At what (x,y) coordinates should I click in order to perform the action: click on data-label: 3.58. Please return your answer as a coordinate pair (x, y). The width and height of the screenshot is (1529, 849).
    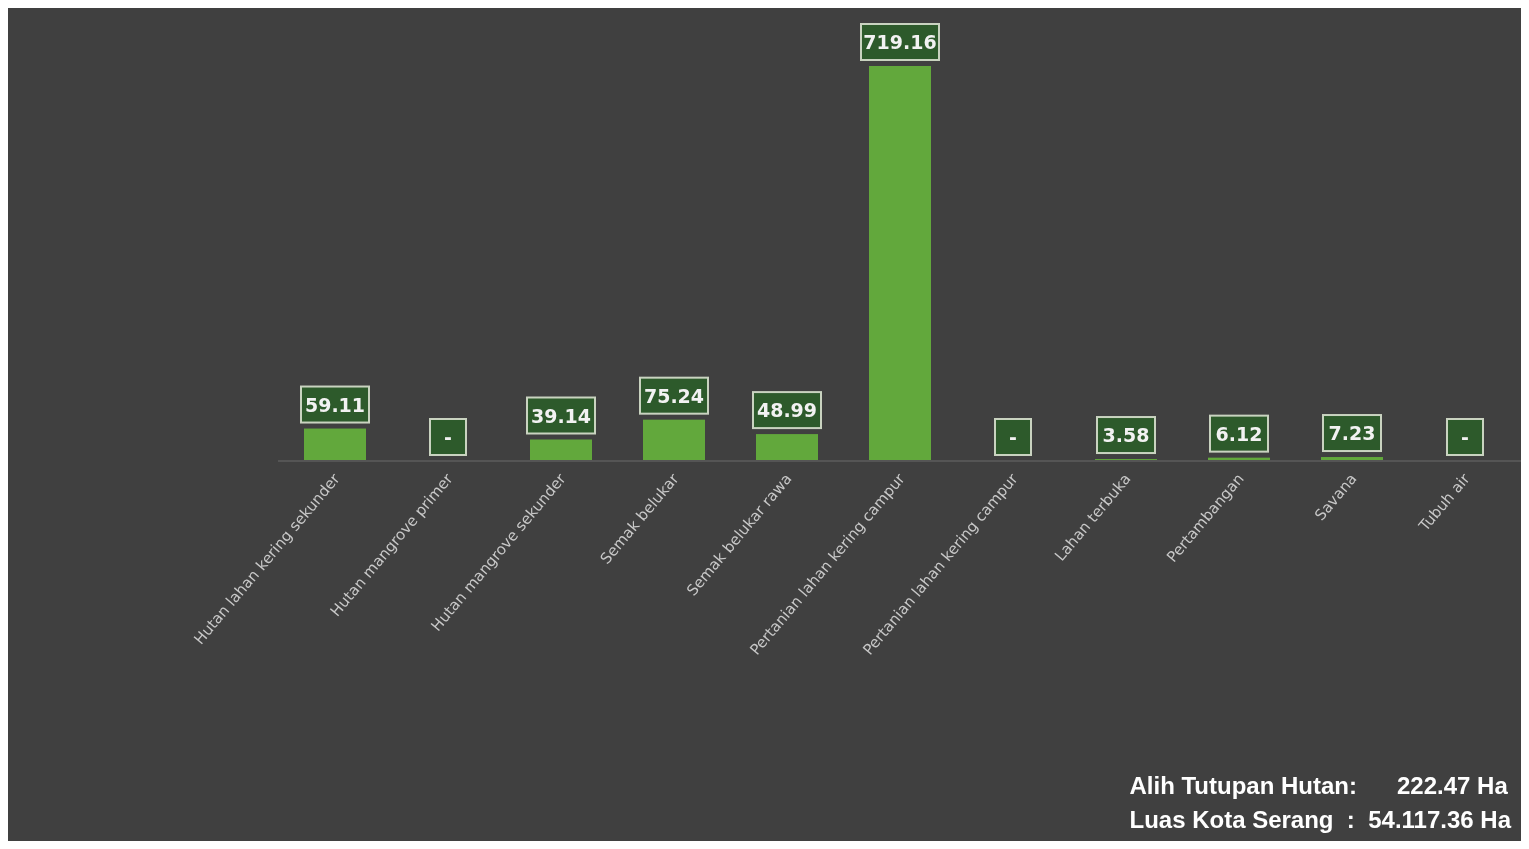
    Looking at the image, I should click on (1126, 435).